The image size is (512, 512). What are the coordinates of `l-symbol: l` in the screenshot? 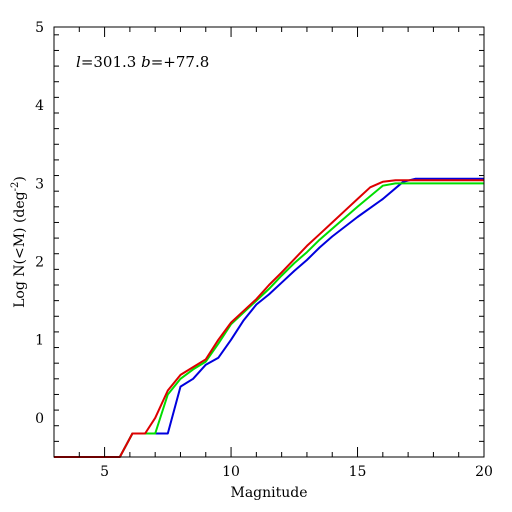 It's located at (78, 62).